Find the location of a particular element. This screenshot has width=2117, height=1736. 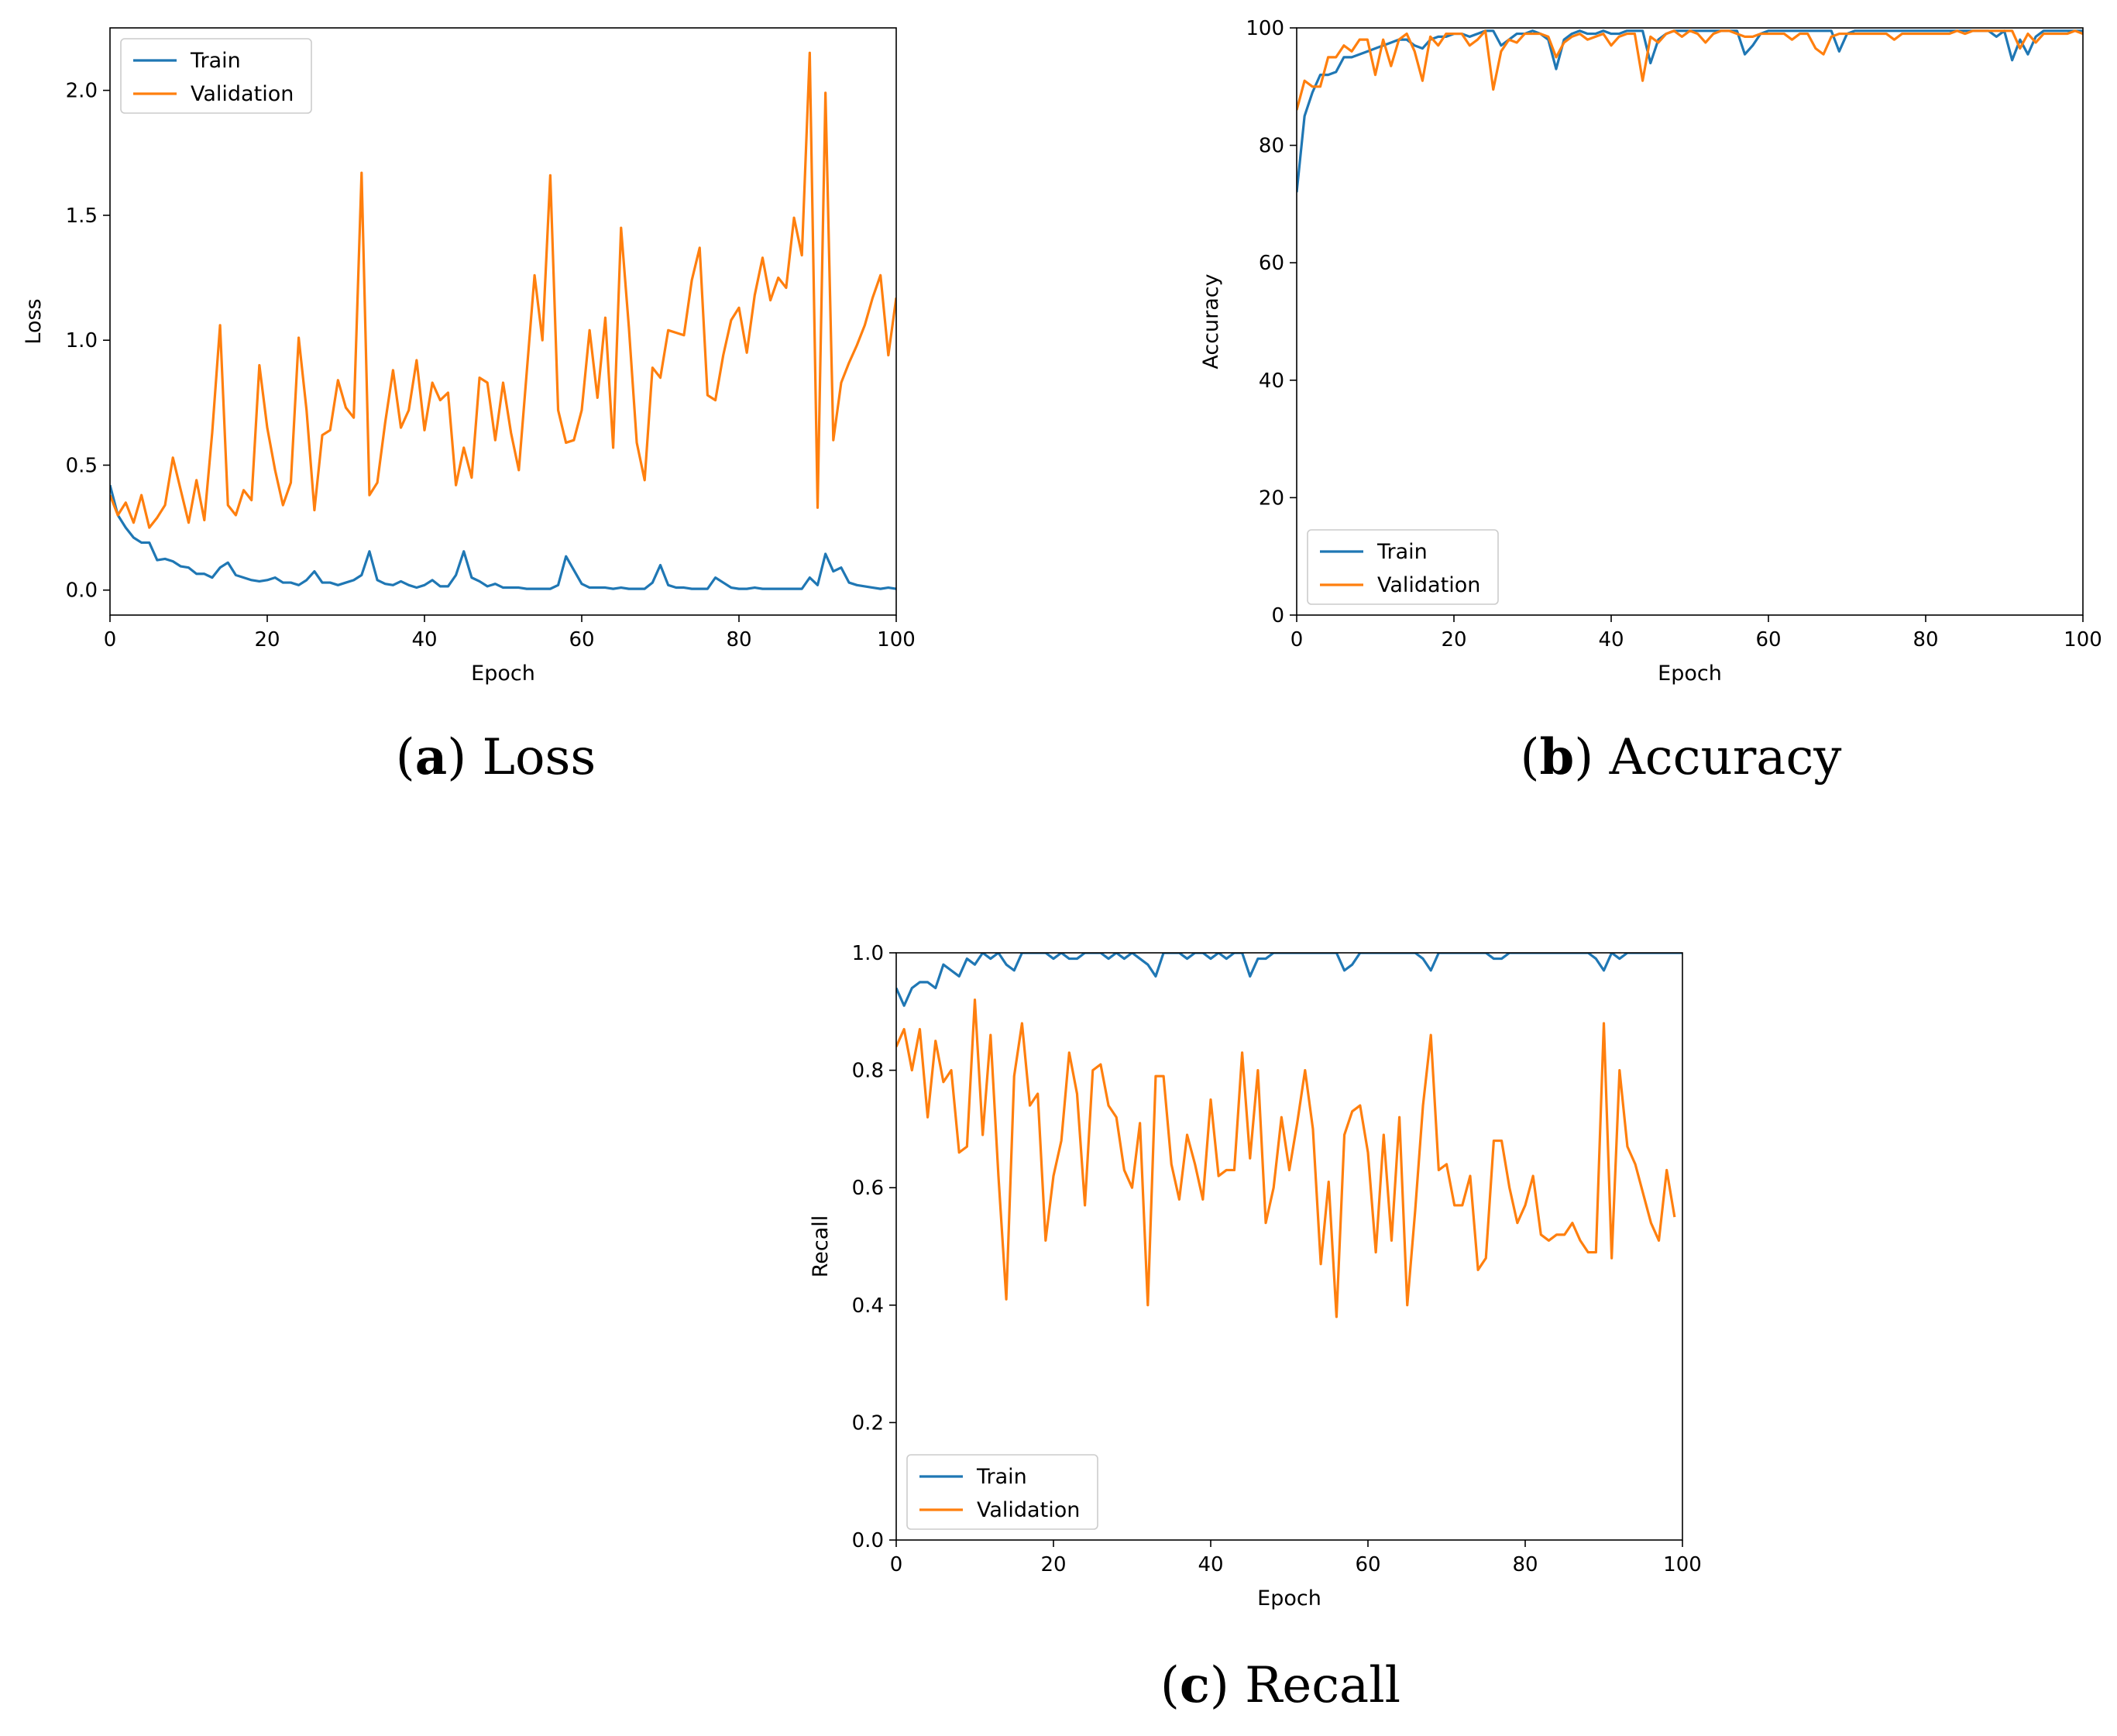

y-axis-label: Recall is located at coordinates (821, 1246).